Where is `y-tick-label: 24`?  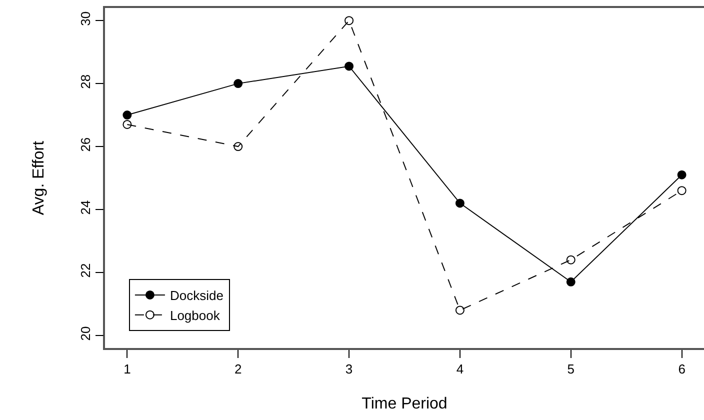 y-tick-label: 24 is located at coordinates (86, 207).